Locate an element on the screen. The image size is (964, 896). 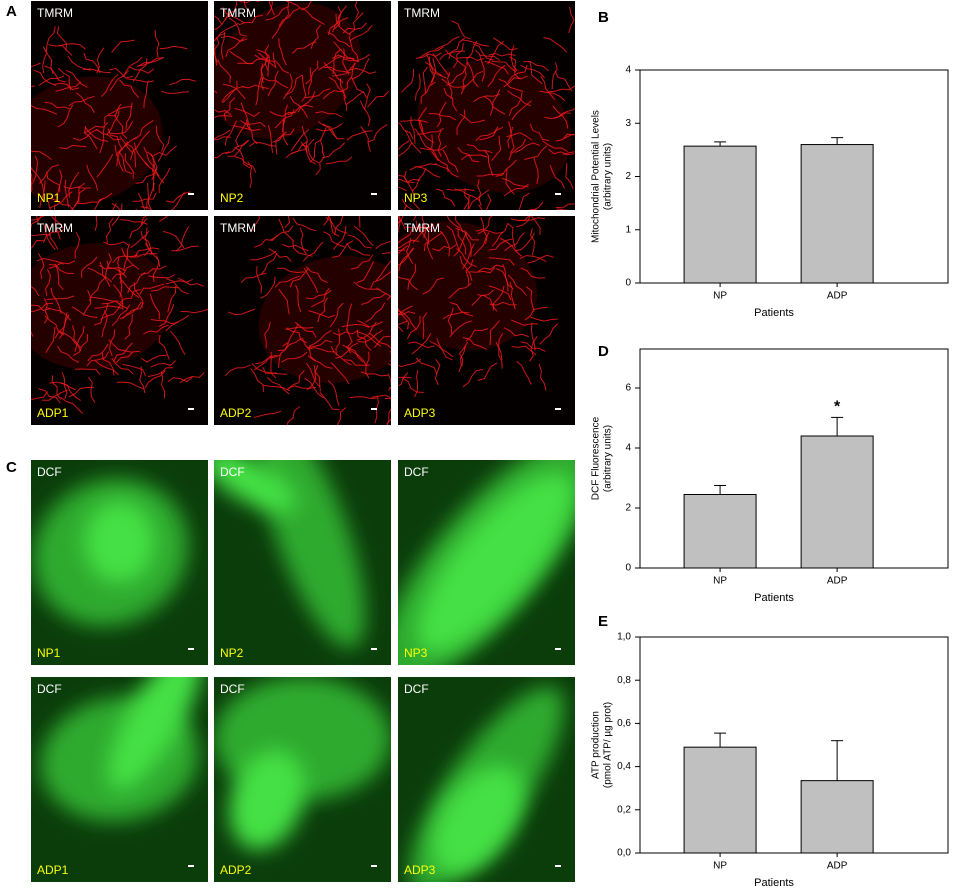
y-tick-label: 0 is located at coordinates (628, 283).